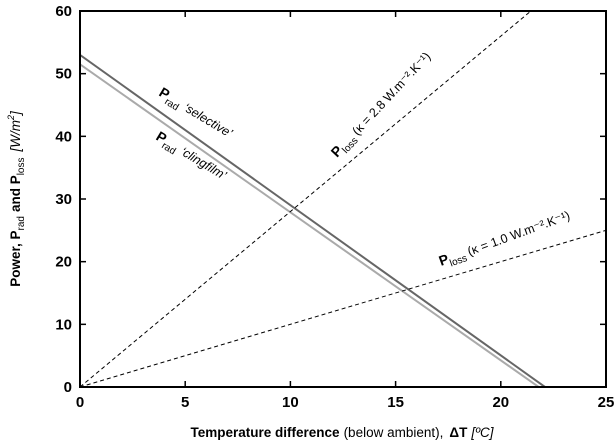  What do you see at coordinates (63, 262) in the screenshot?
I see `y-tick-label-20: 20` at bounding box center [63, 262].